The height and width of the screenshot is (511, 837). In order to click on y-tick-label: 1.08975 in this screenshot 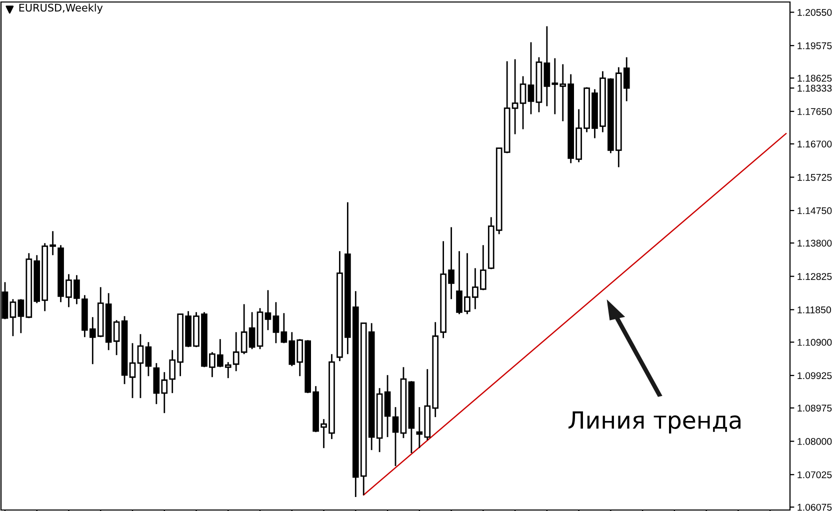, I will do `click(815, 408)`.